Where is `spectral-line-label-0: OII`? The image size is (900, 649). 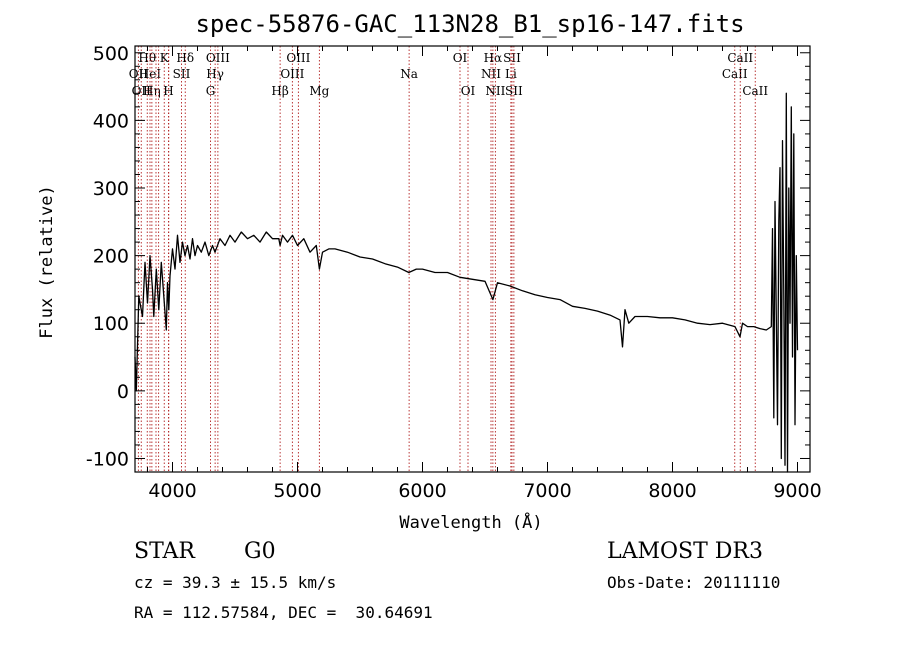 spectral-line-label-0: OII is located at coordinates (139, 74).